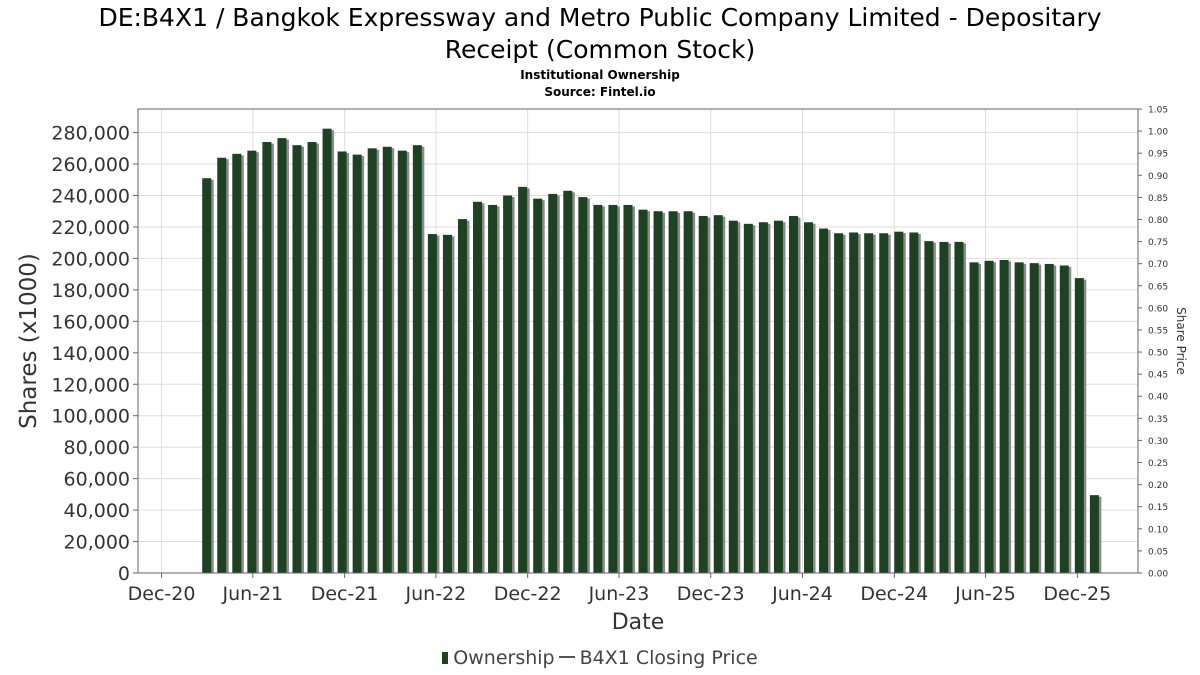 This screenshot has height=675, width=1200. Describe the element at coordinates (1158, 552) in the screenshot. I see `y2-tick-label: 0.05` at that location.